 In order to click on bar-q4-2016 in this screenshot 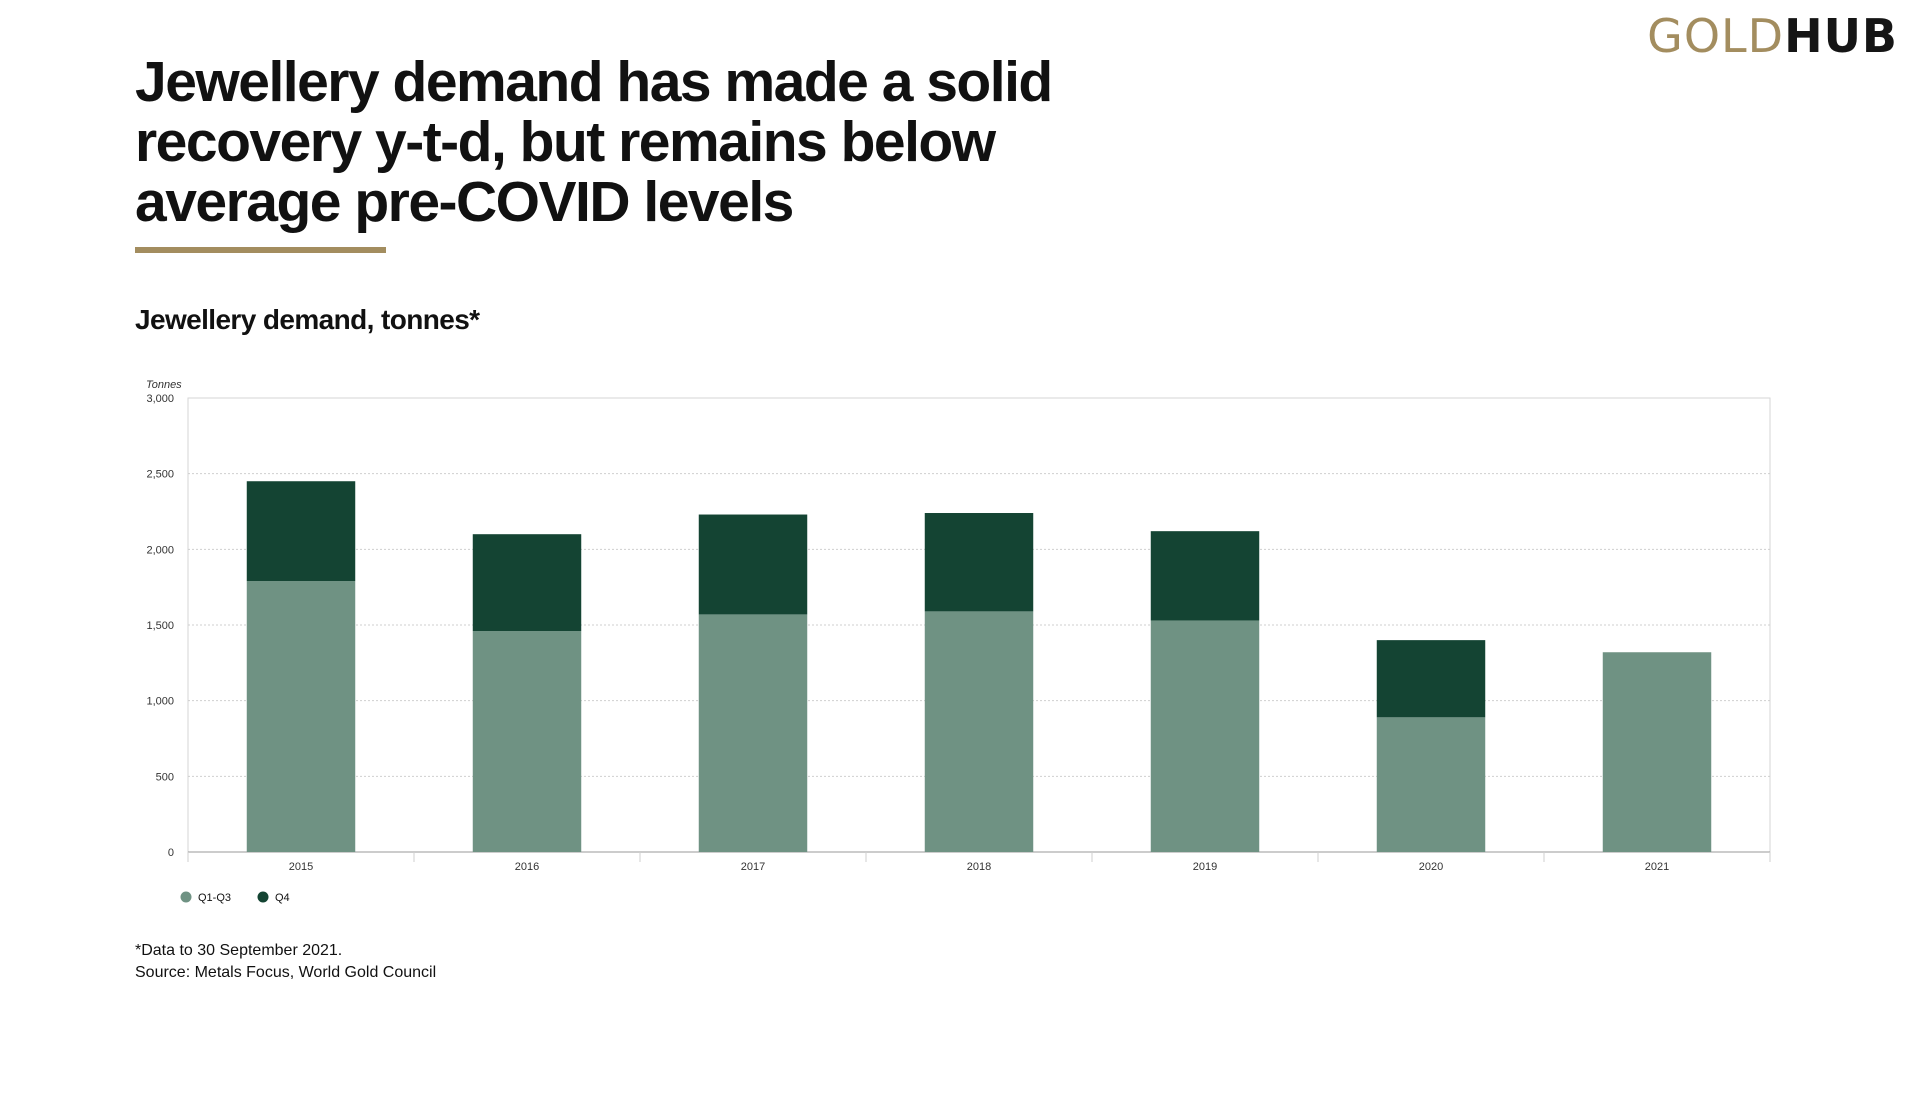, I will do `click(527, 583)`.